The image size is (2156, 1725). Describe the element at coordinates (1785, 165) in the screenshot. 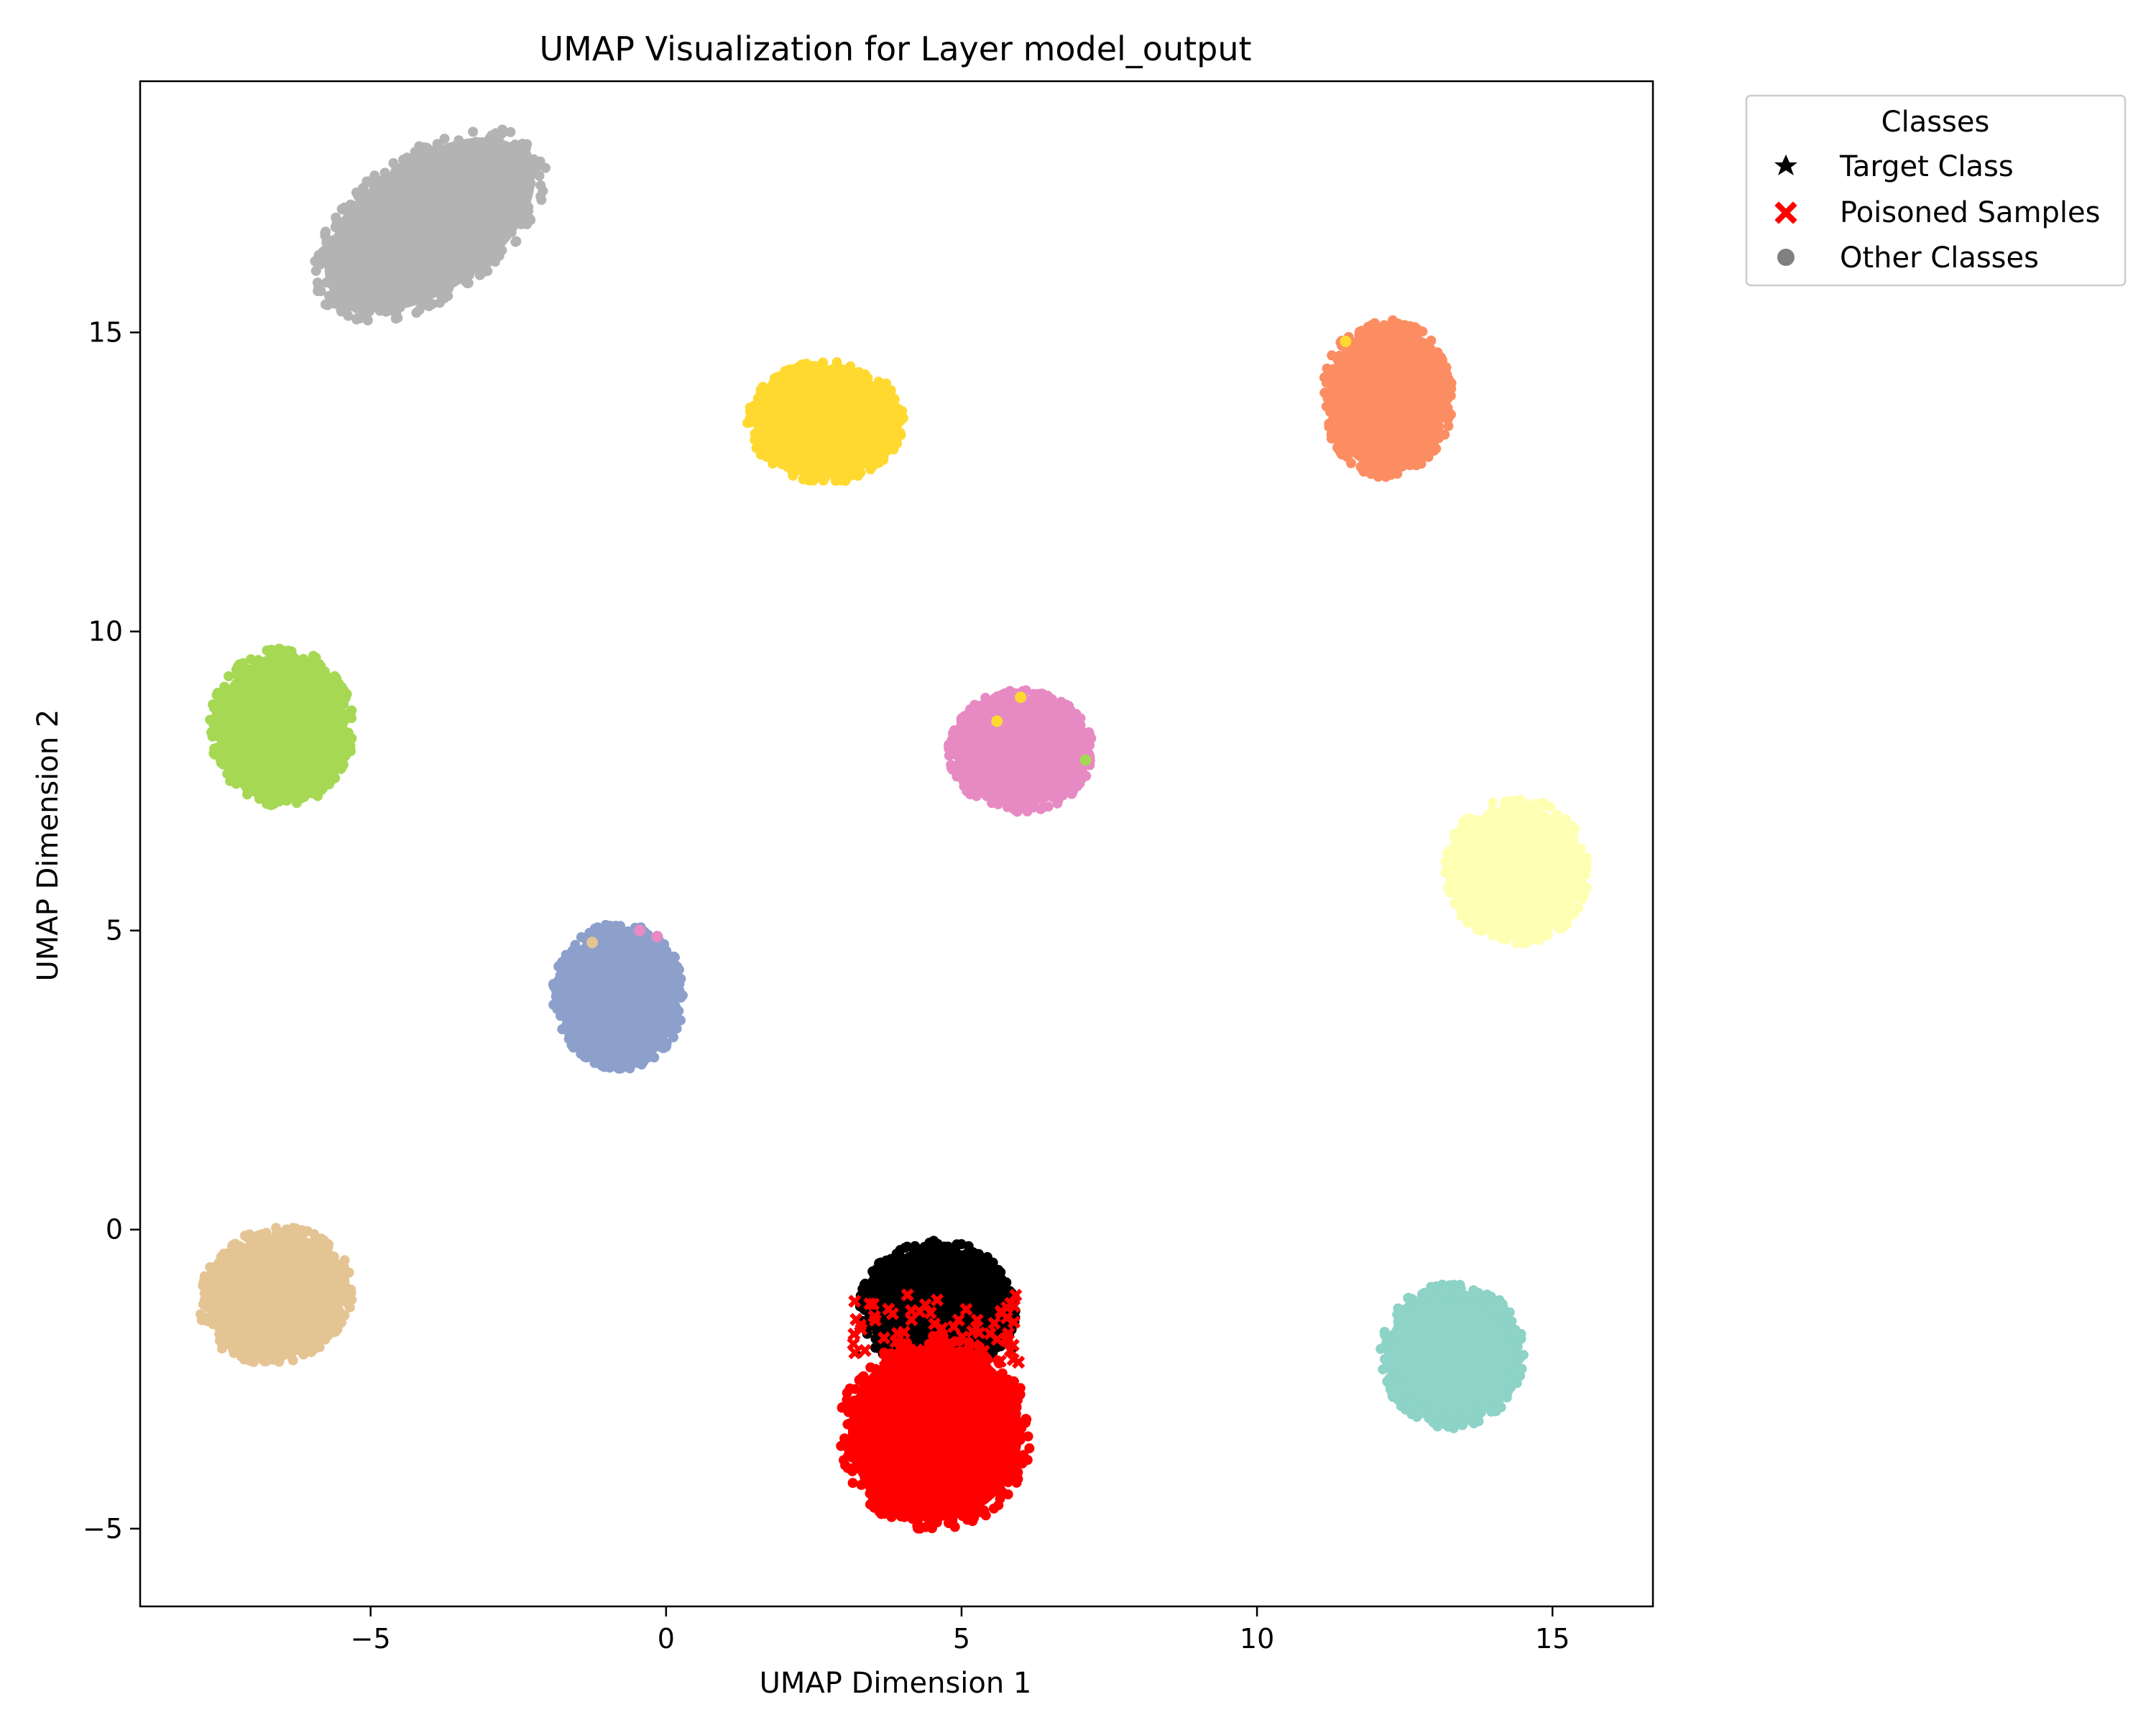

I see `star-marker-icon` at that location.